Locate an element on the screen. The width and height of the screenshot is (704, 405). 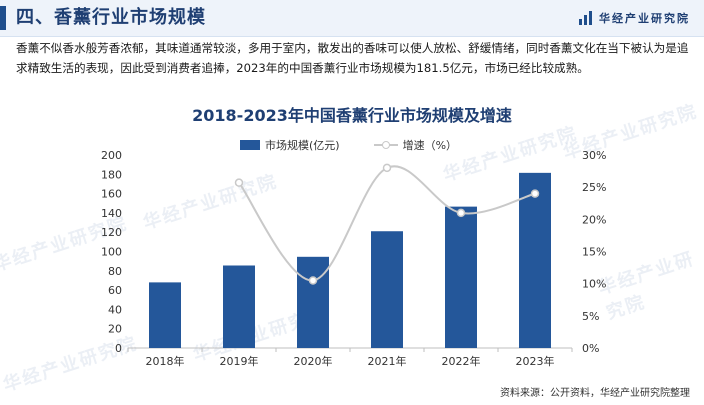
x-tick-label: 2020年 is located at coordinates (313, 361).